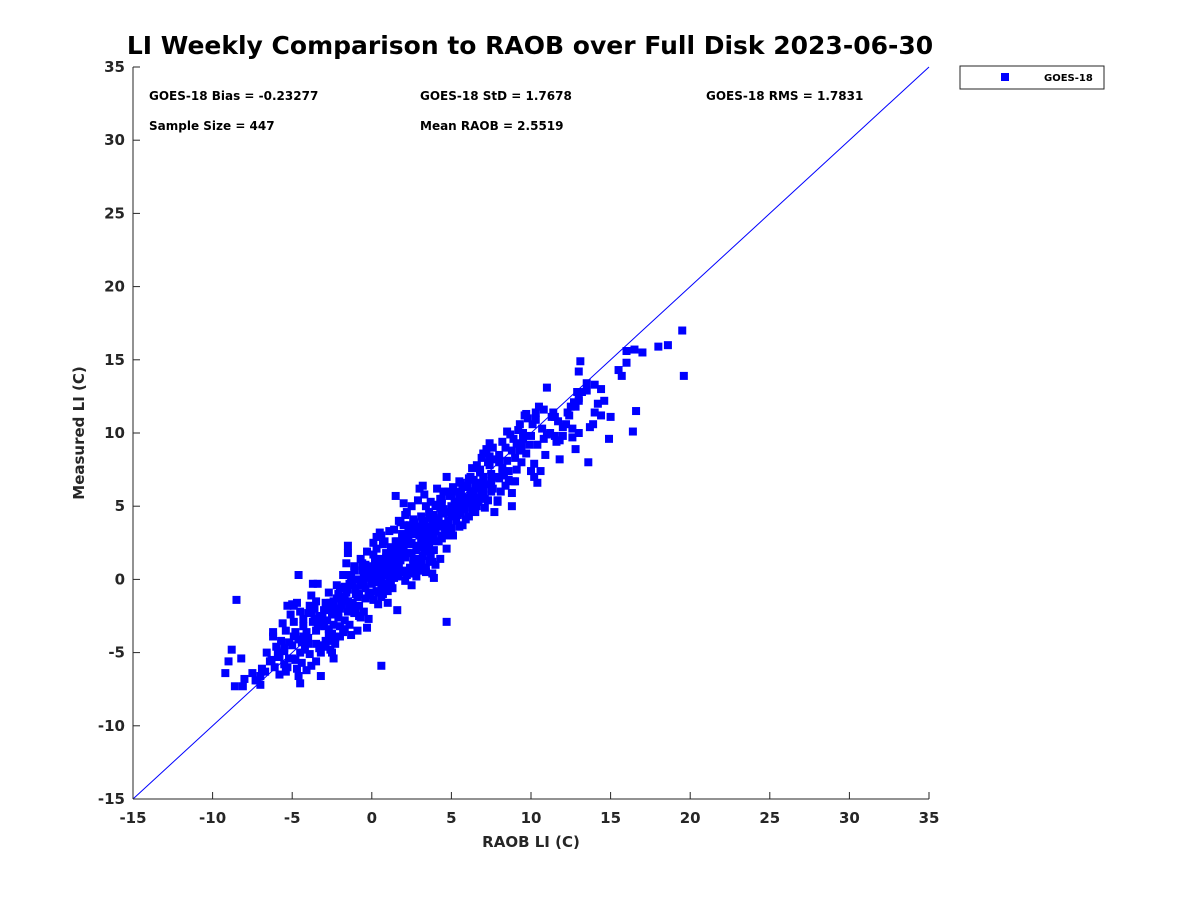 The image size is (1200, 900). I want to click on y-tick-label: 5, so click(120, 506).